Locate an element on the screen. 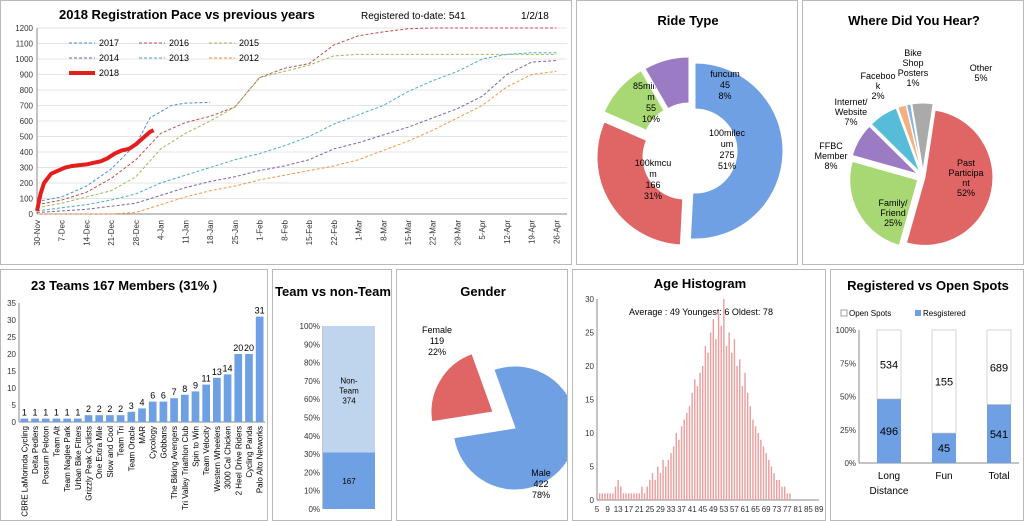  slice-label-4: 2% is located at coordinates (877, 96).